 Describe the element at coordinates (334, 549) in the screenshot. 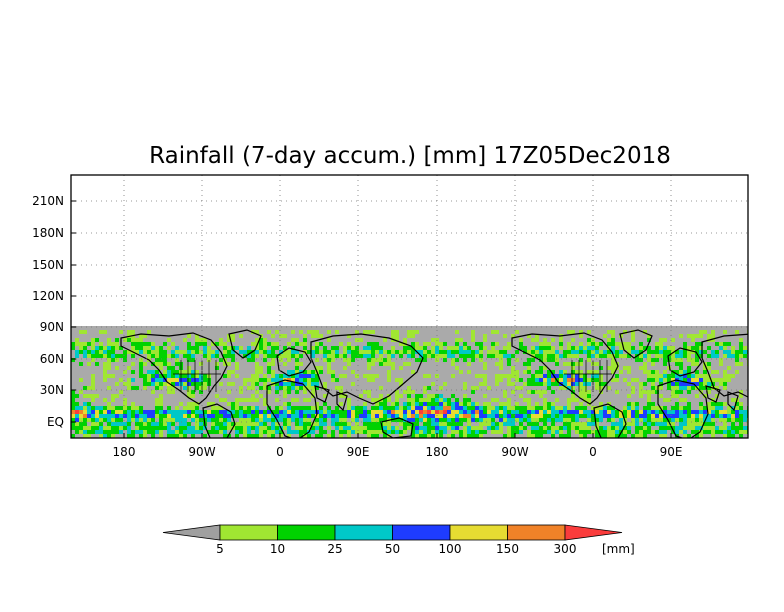

I see `colorbar-tick-label: 25` at that location.